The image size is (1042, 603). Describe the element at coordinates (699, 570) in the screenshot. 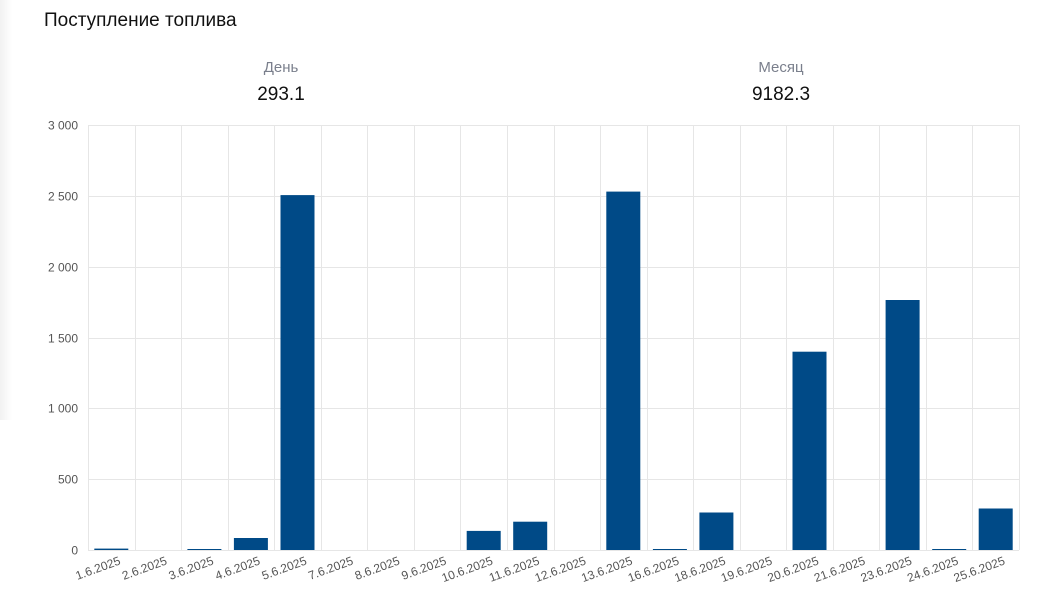

I see `x-tick-label: 18.6.2025` at that location.